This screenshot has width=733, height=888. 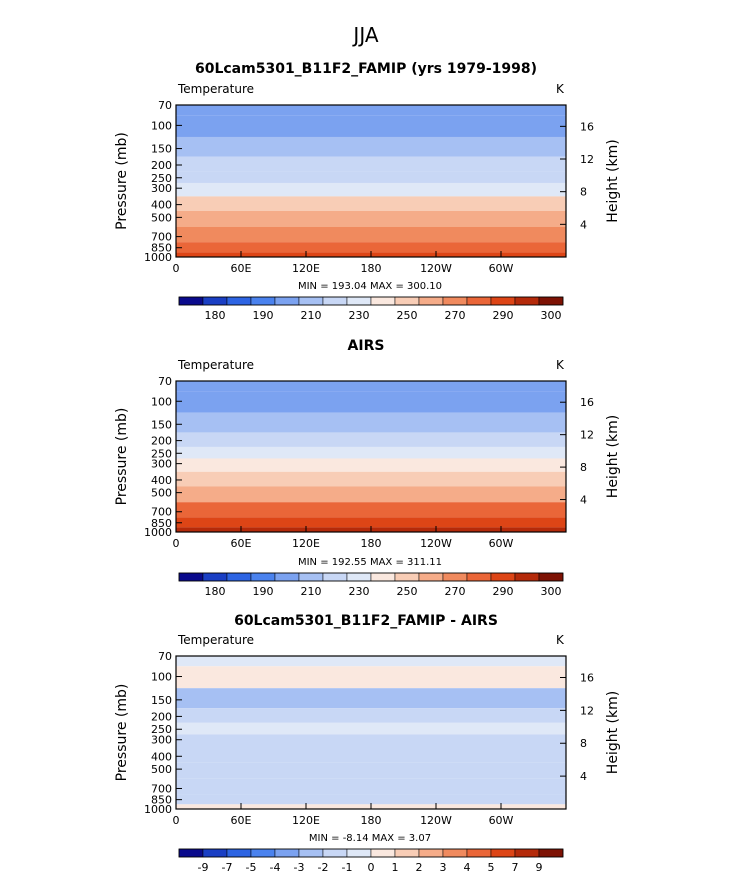 What do you see at coordinates (215, 365) in the screenshot?
I see `variable-label: Temperature` at bounding box center [215, 365].